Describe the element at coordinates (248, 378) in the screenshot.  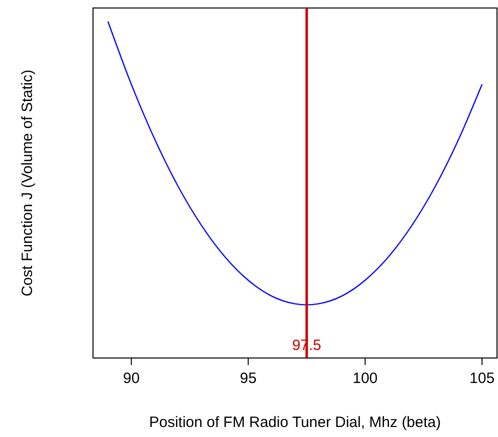
I see `x-tick-label: 95` at that location.